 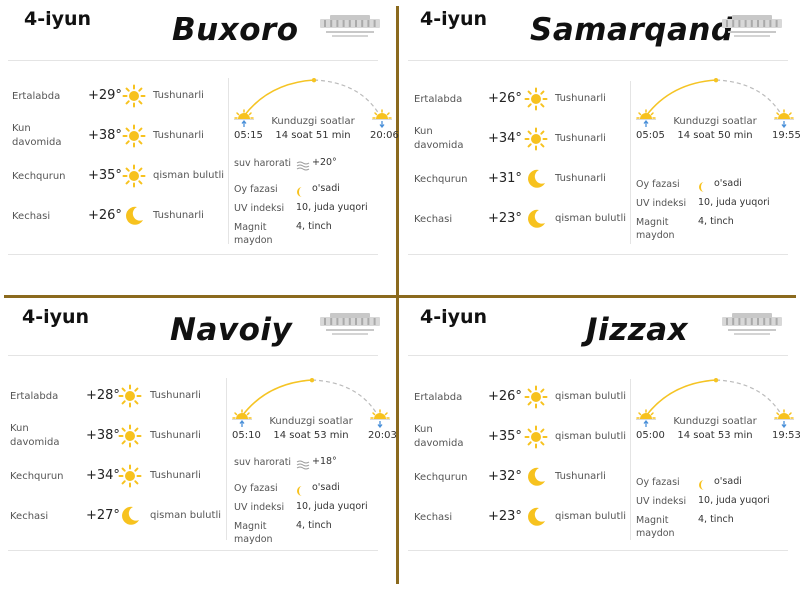 I want to click on horizontal-divider, so click(x=400, y=296).